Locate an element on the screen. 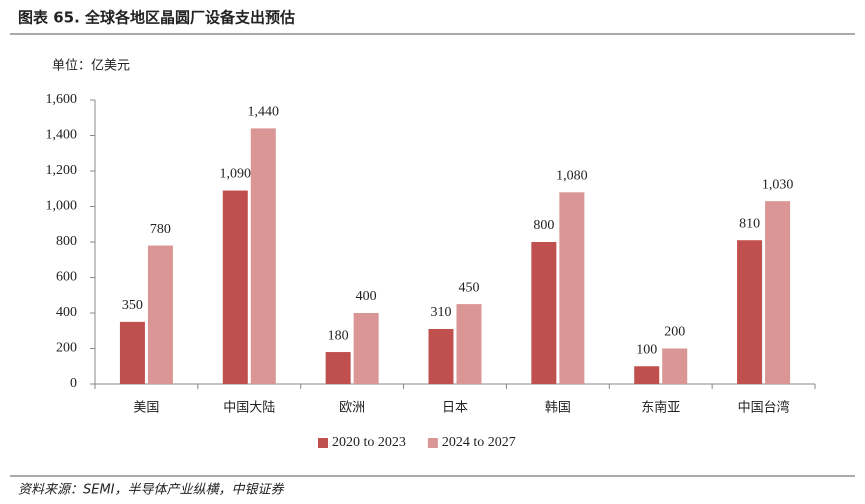 This screenshot has height=504, width=865. value-label: 400 is located at coordinates (366, 296).